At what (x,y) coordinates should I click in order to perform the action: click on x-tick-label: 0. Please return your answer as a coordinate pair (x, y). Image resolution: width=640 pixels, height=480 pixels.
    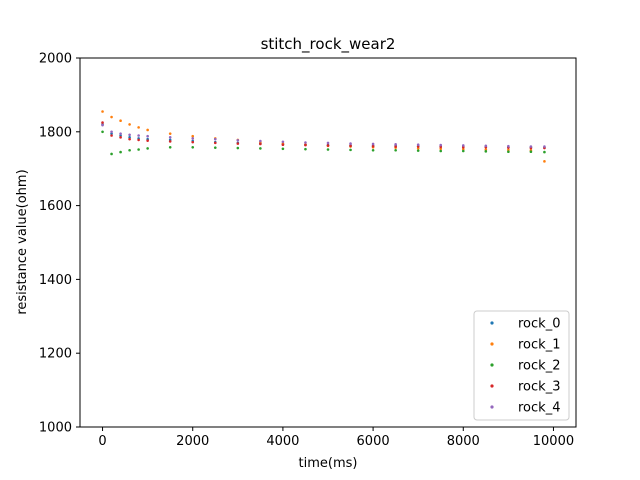
    Looking at the image, I should click on (102, 441).